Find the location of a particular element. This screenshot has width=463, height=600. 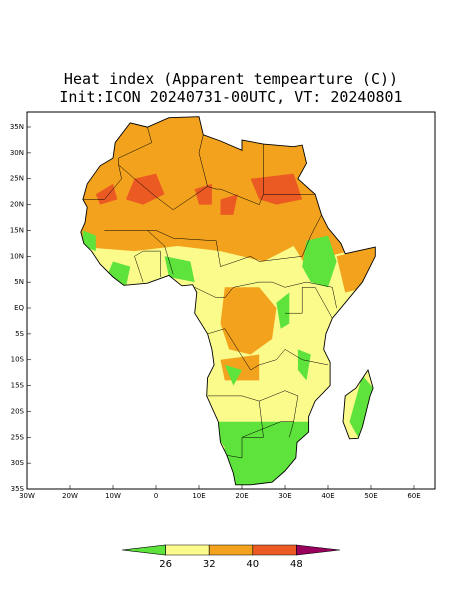

lat-tick-label: 5S is located at coordinates (19, 334).